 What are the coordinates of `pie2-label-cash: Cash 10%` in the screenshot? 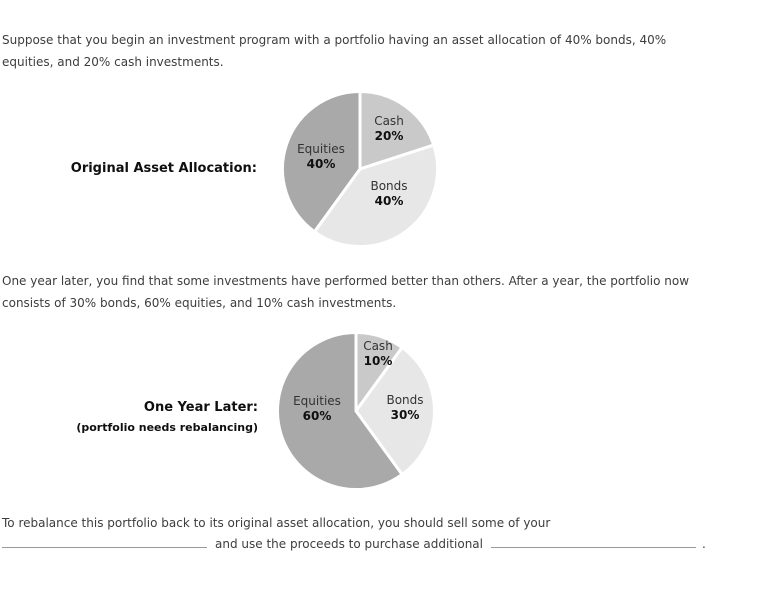 It's located at (378, 354).